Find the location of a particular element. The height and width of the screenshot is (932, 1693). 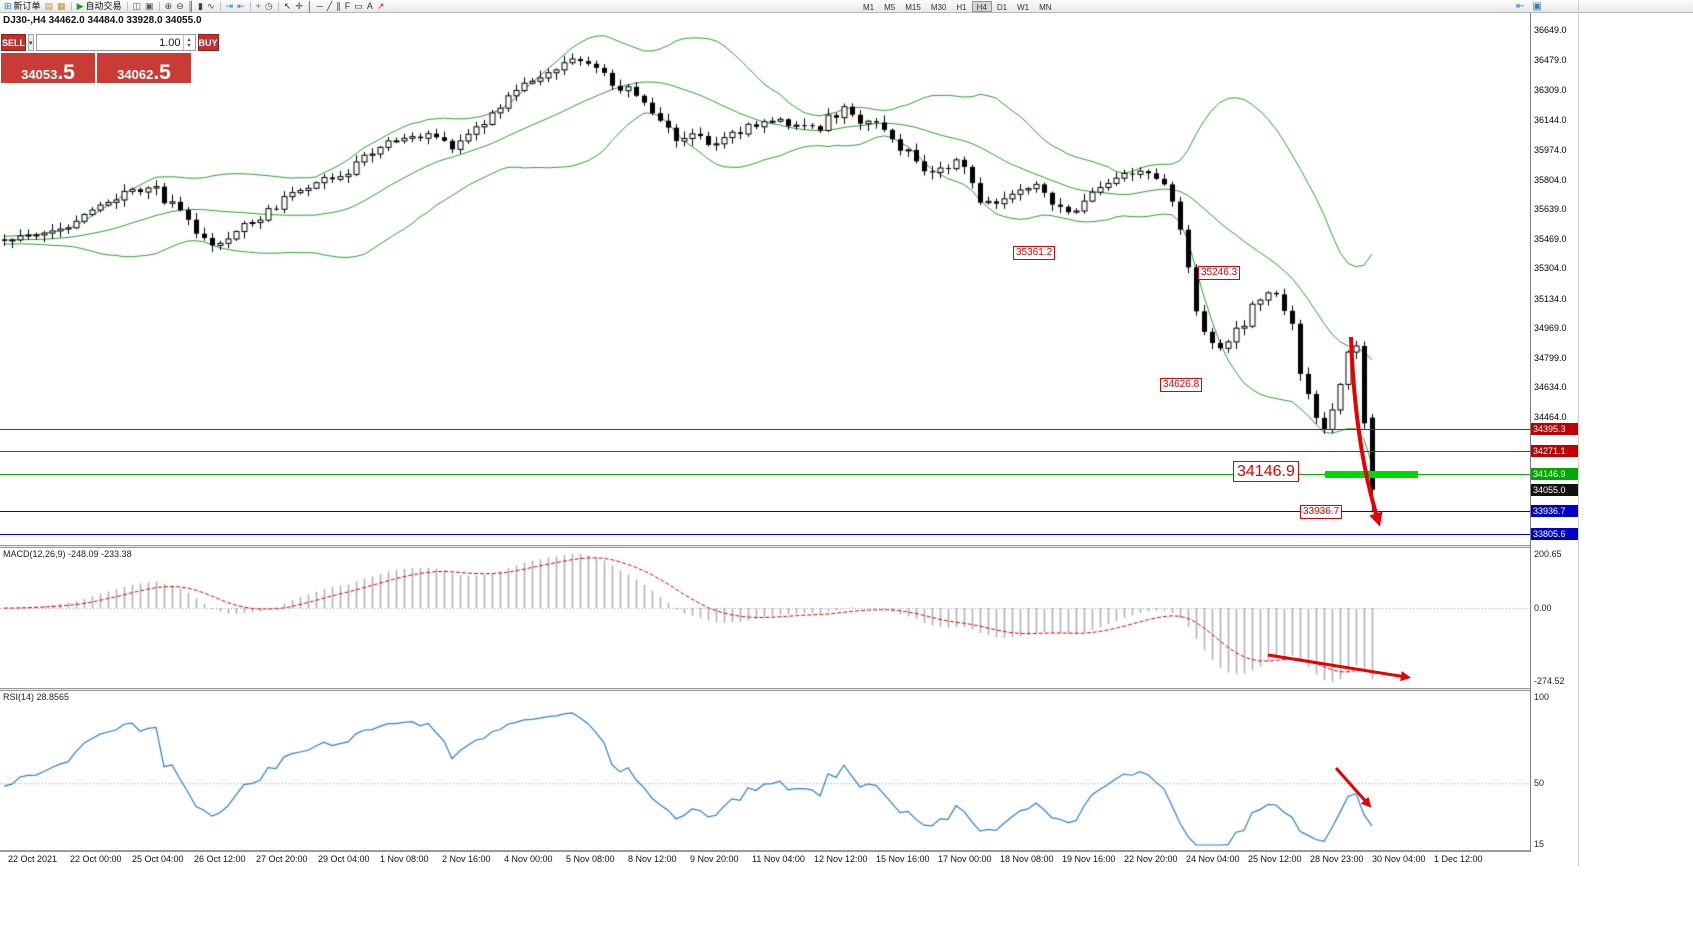

spin-down-icon: ▾ is located at coordinates (189, 45).